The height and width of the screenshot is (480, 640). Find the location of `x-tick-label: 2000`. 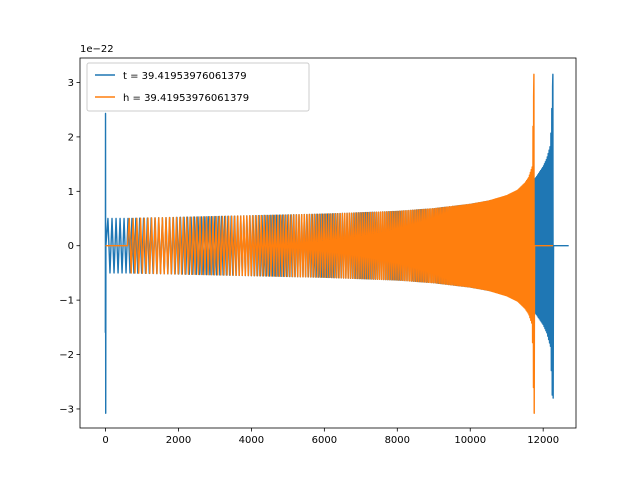

x-tick-label: 2000 is located at coordinates (178, 440).